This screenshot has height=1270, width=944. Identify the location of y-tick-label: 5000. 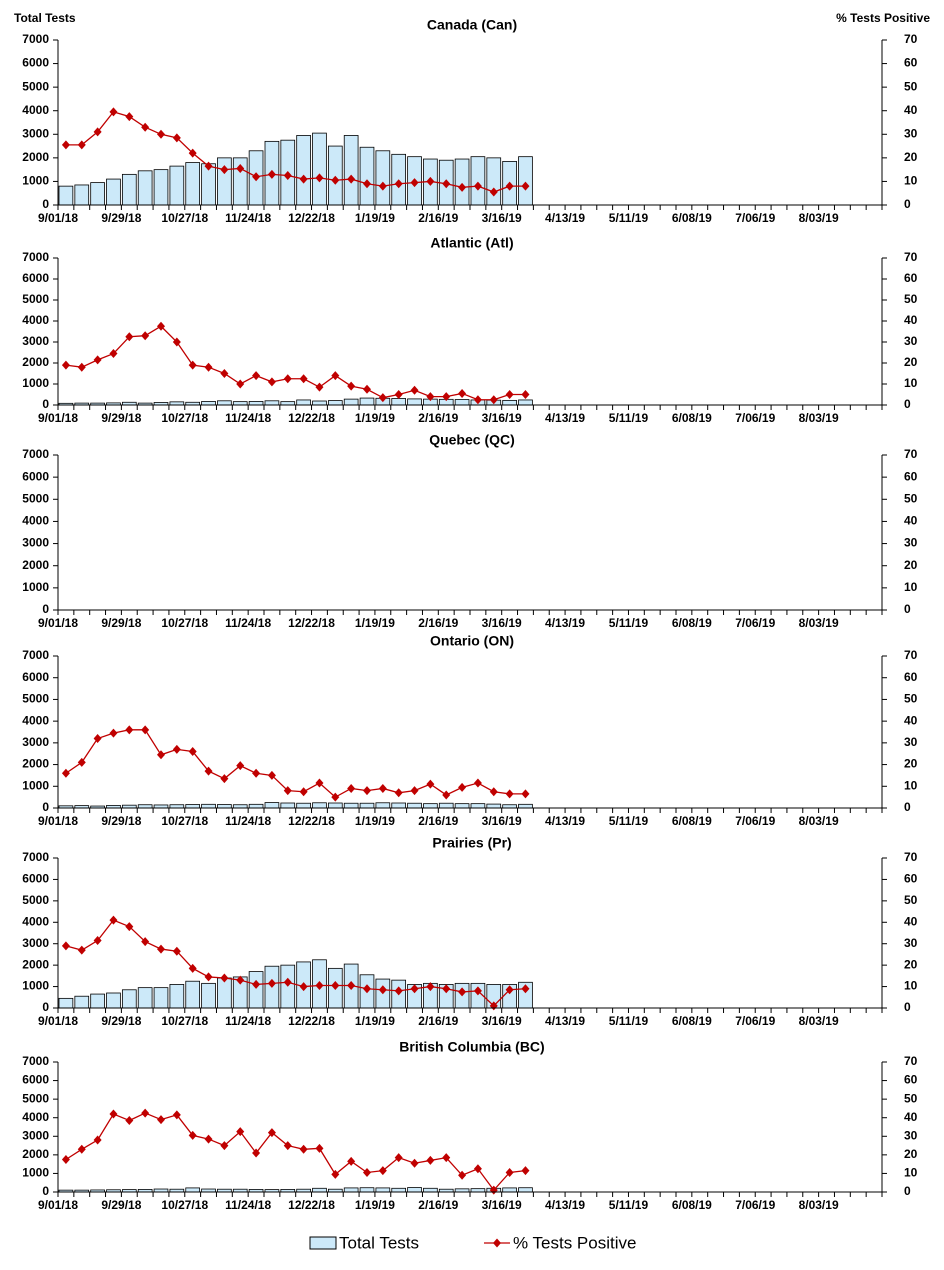
(35, 900).